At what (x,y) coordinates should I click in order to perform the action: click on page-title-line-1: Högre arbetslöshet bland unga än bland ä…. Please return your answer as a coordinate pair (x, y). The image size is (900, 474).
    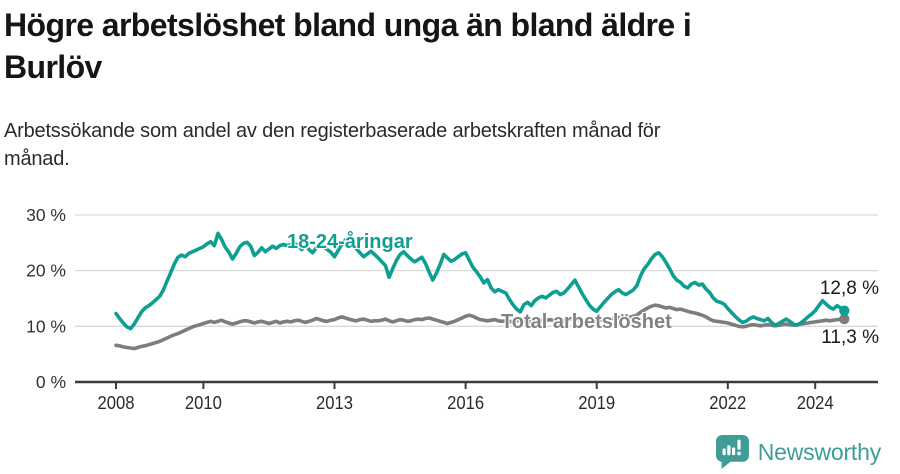
    Looking at the image, I should click on (348, 25).